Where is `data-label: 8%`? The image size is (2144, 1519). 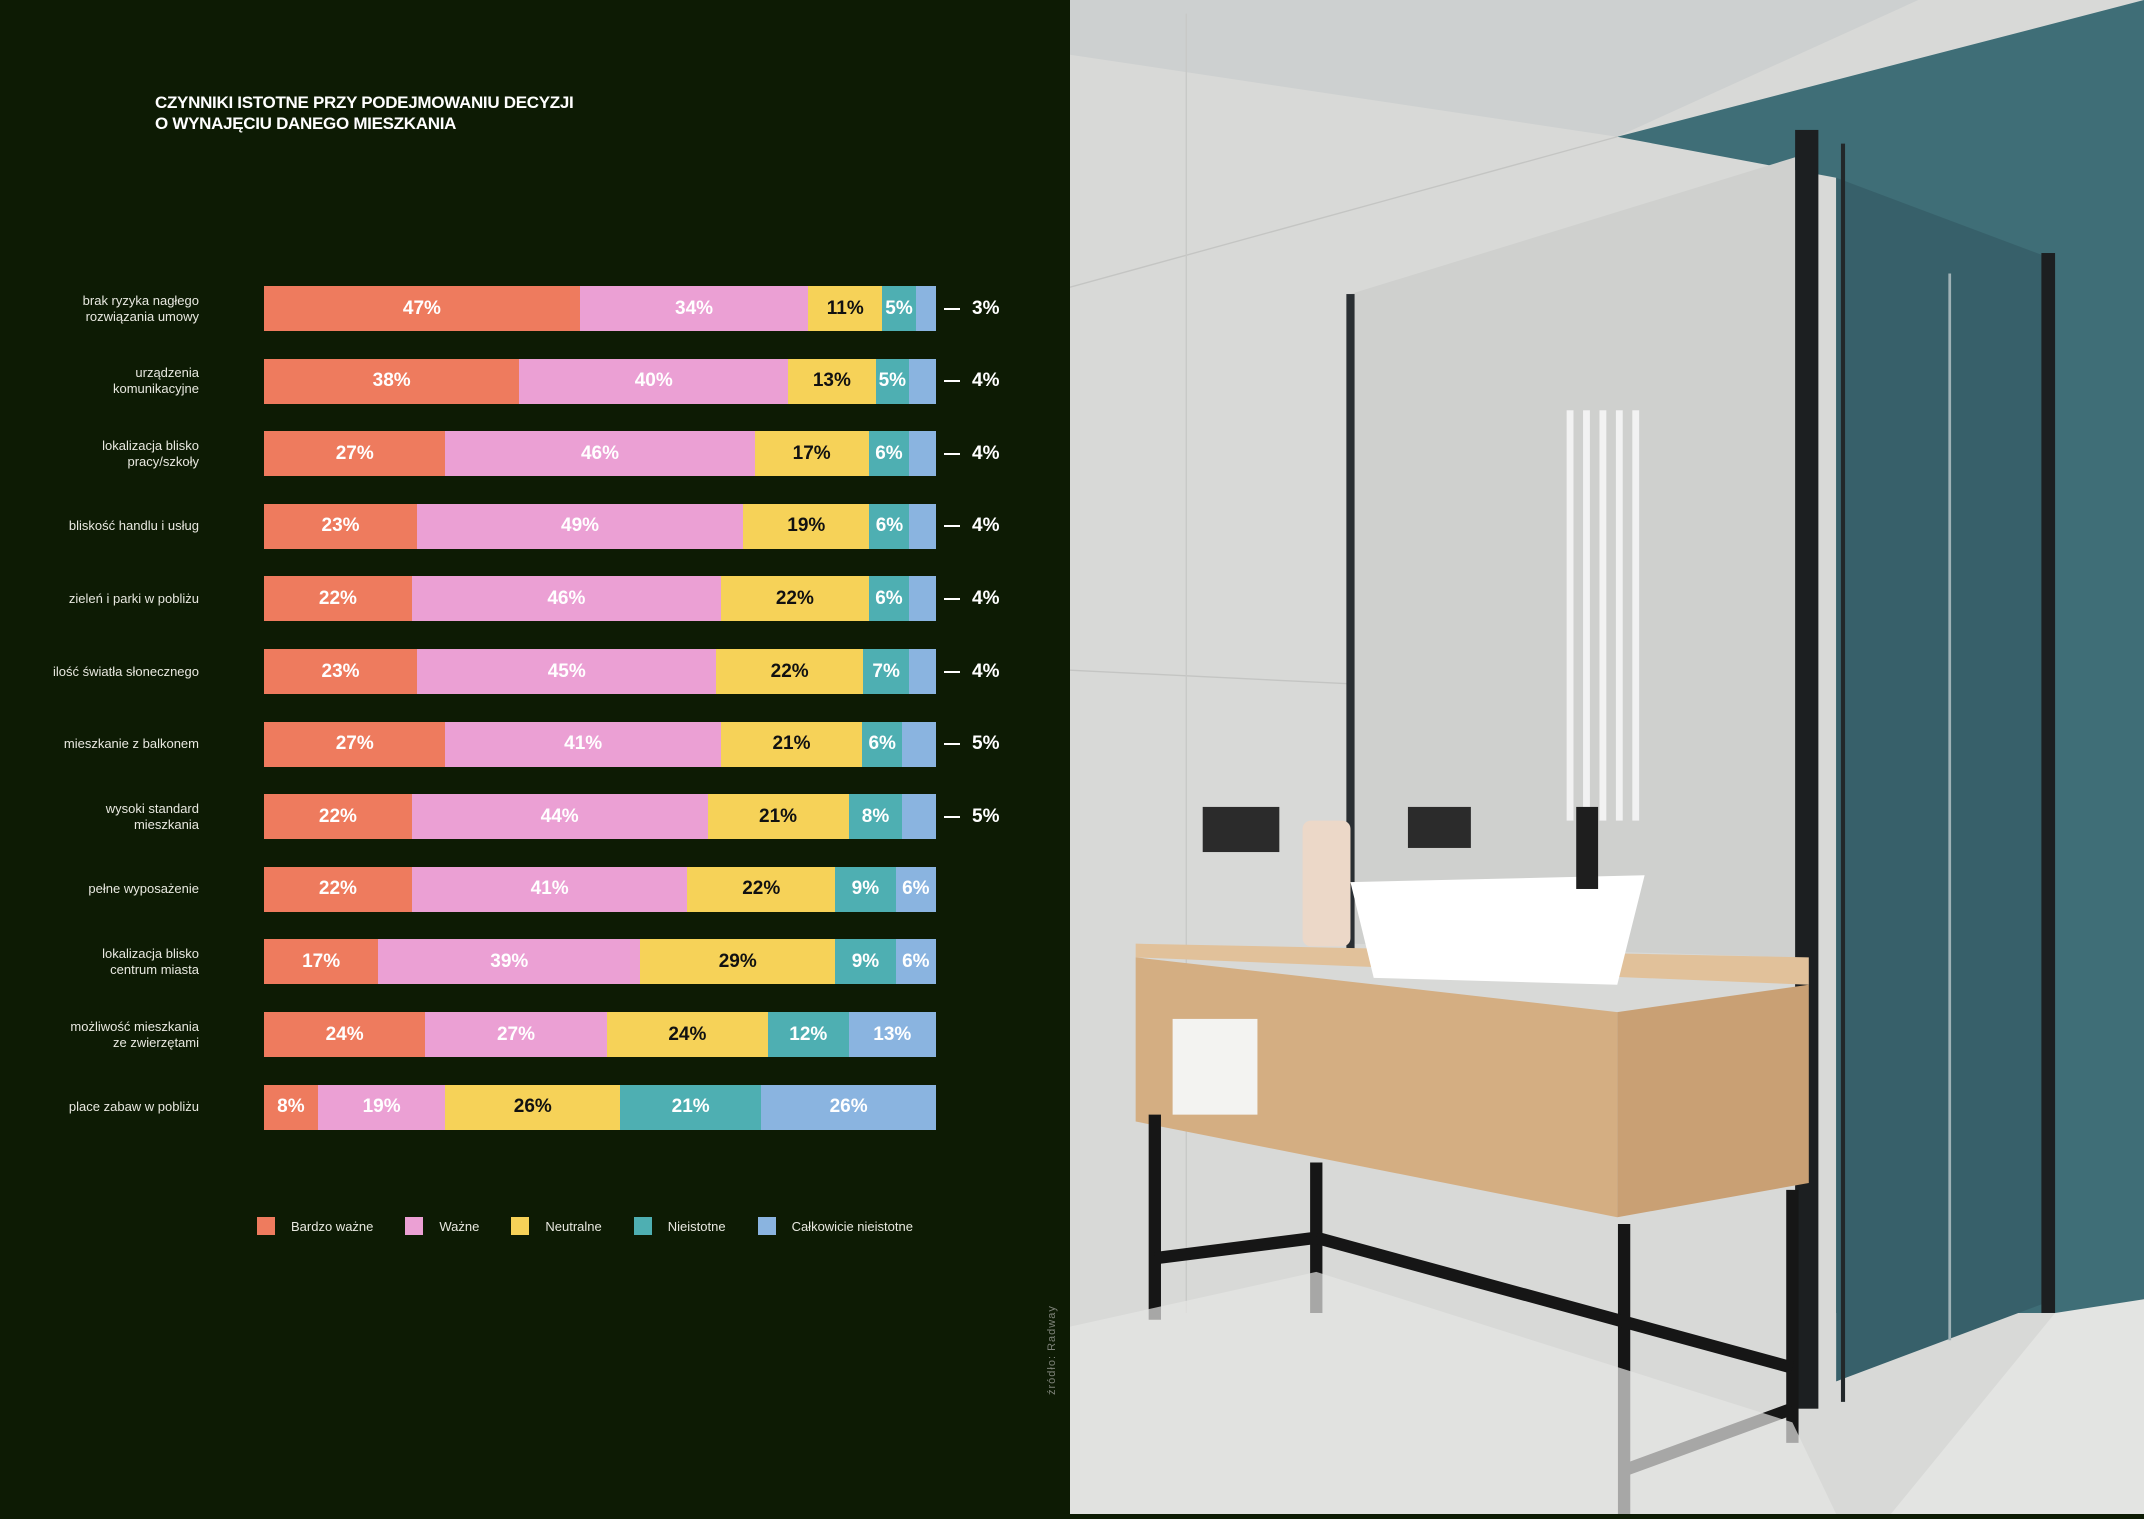
data-label: 8% is located at coordinates (291, 1107).